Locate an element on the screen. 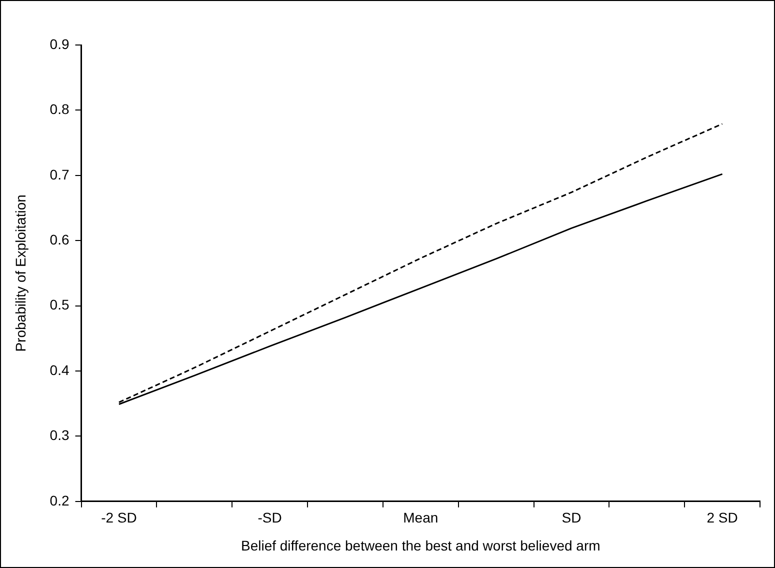  x-axis-title: Belief difference between the best and worst believed arm is located at coordinates (420, 545).